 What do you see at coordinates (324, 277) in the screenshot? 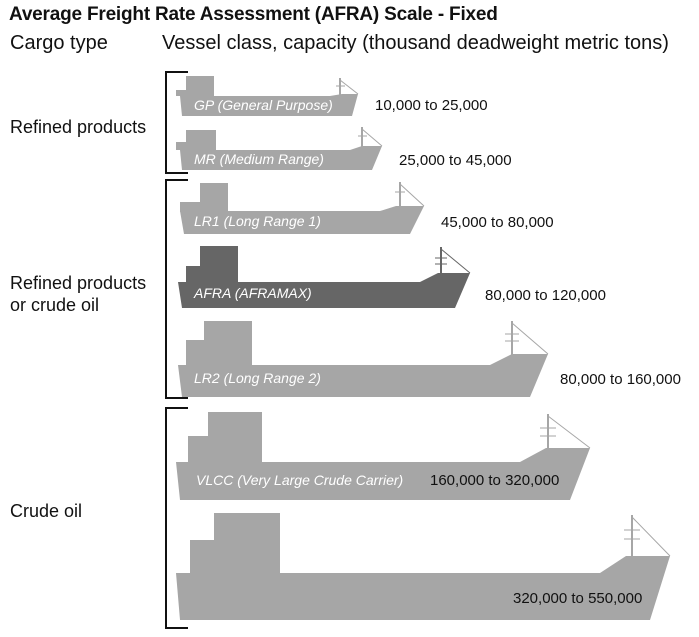
I see `ship-afra` at bounding box center [324, 277].